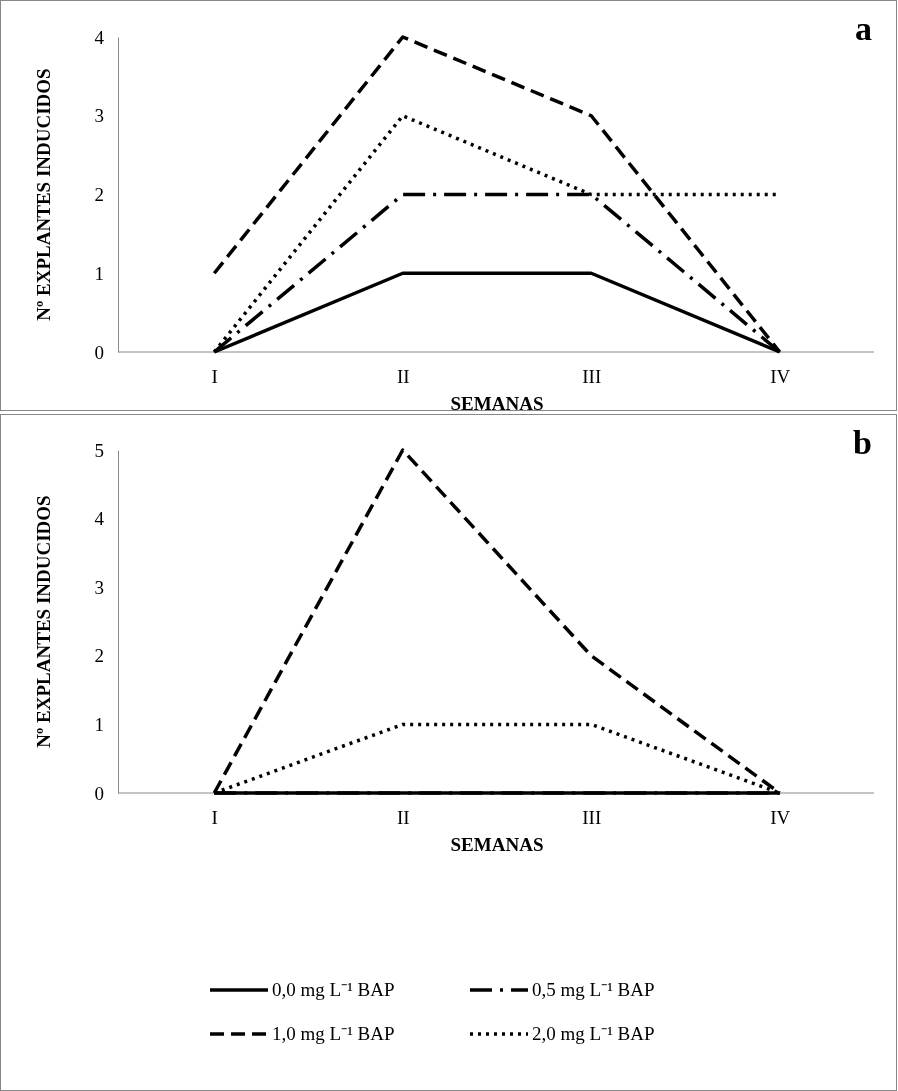  Describe the element at coordinates (593, 1033) in the screenshot. I see `legend-label: 2,0 mg L⁻¹ BAP` at that location.